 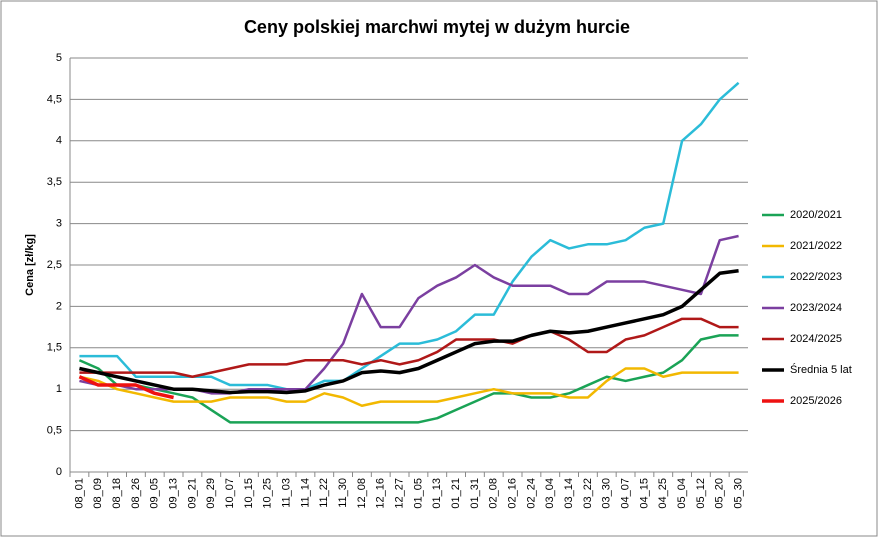 What do you see at coordinates (720, 493) in the screenshot?
I see `x-tick-label: 05_20` at bounding box center [720, 493].